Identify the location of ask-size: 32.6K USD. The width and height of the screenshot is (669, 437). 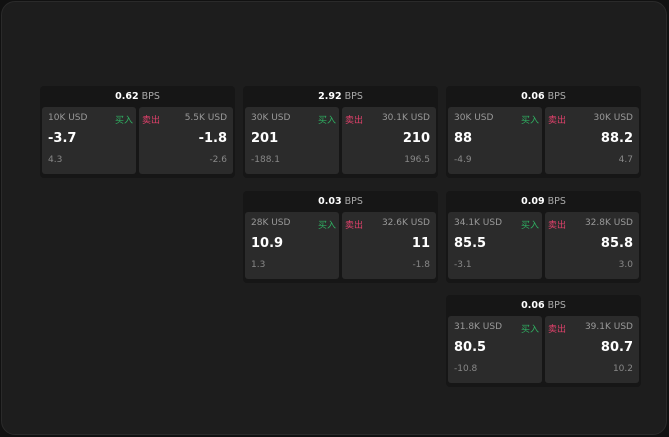
(405, 223).